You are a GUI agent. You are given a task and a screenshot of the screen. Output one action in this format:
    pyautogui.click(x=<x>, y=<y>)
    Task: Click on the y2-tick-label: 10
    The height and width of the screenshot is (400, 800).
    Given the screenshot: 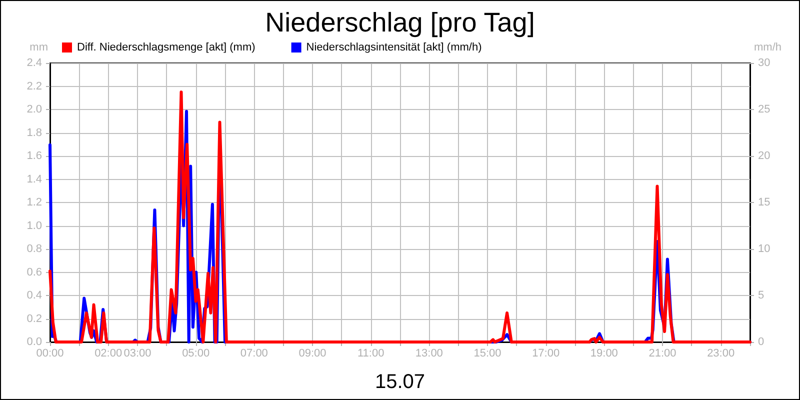 What is the action you would take?
    pyautogui.click(x=764, y=249)
    